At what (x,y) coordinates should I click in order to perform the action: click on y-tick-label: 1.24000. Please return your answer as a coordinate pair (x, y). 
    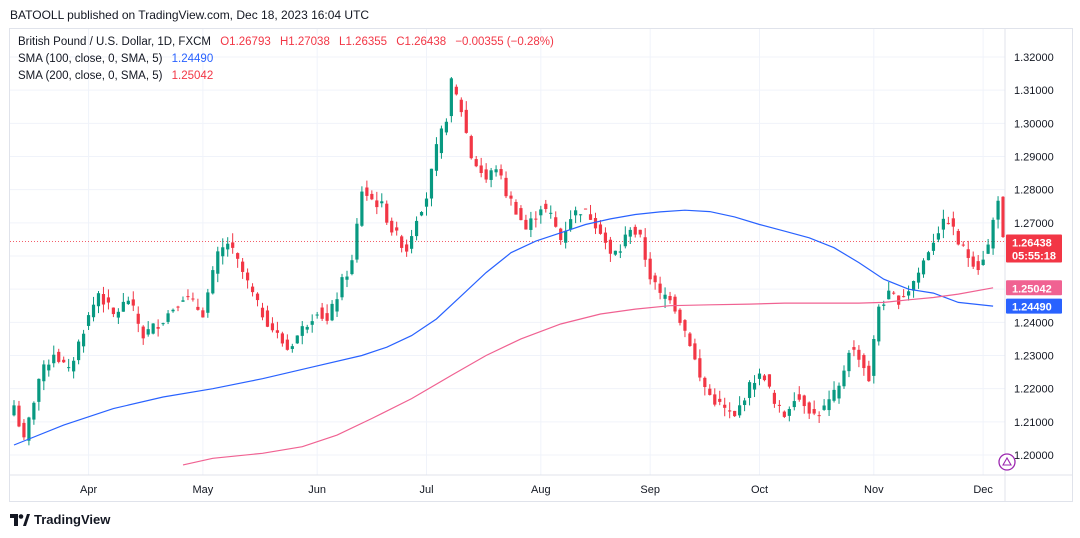
    Looking at the image, I should click on (1034, 323).